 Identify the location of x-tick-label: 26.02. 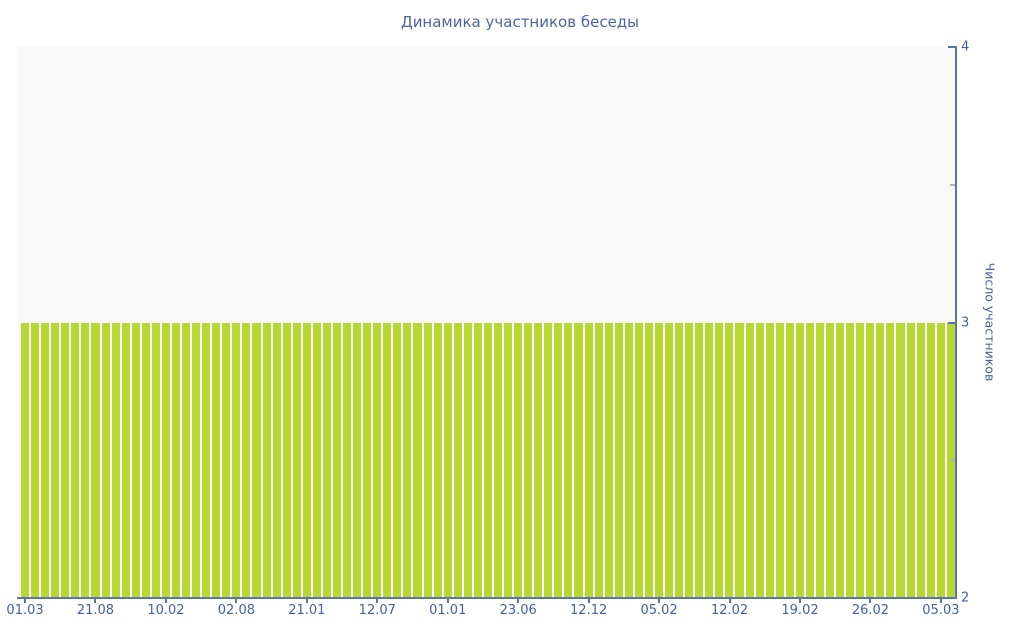
(870, 610).